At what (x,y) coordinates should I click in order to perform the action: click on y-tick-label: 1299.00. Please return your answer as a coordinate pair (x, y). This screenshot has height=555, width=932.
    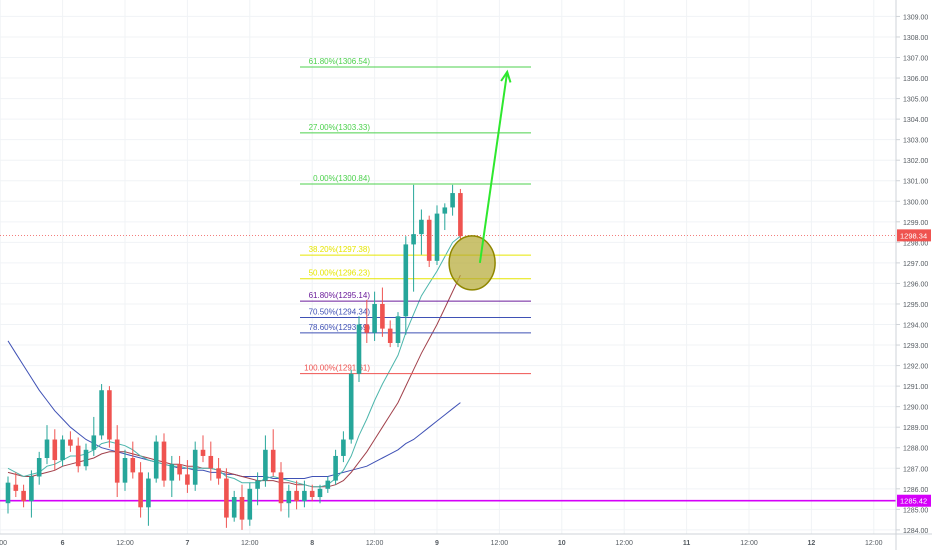
    Looking at the image, I should click on (915, 223).